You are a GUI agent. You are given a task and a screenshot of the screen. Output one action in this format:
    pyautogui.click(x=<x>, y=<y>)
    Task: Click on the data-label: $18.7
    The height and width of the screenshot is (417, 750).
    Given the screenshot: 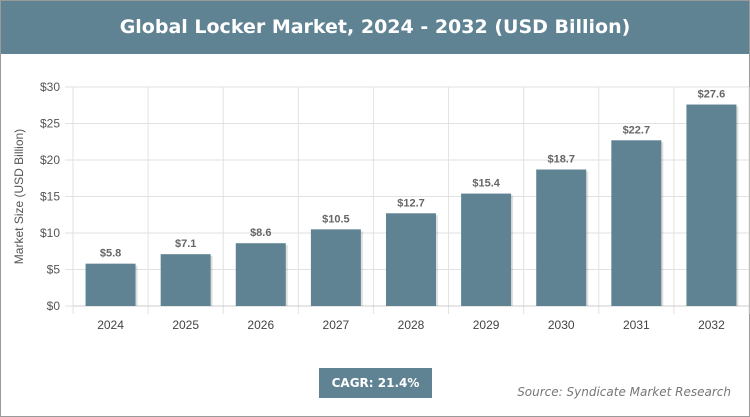 What is the action you would take?
    pyautogui.click(x=561, y=159)
    